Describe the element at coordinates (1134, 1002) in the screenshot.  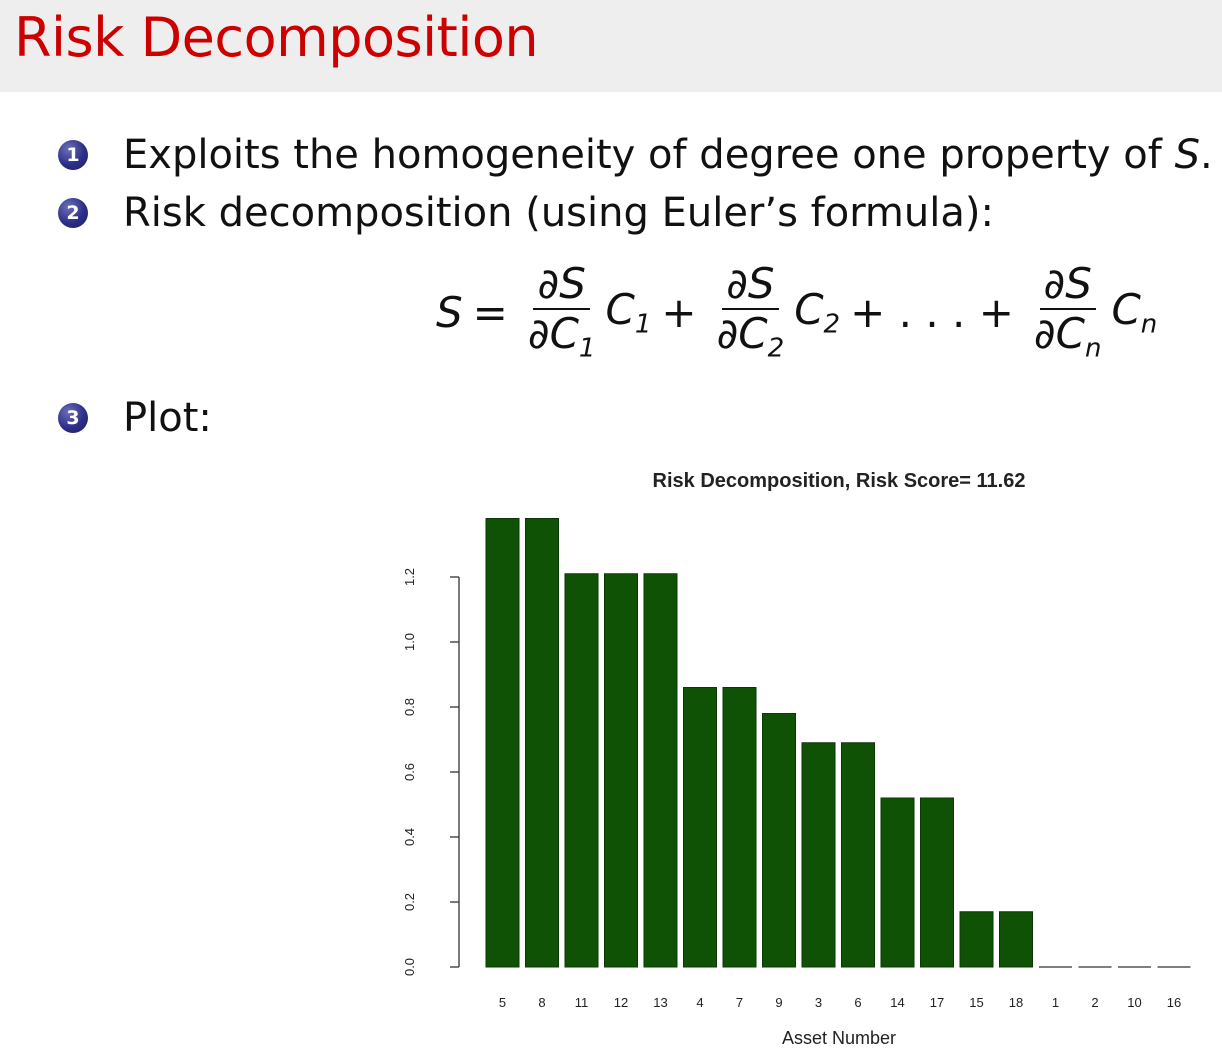
I see `x-tick-label: 10` at that location.